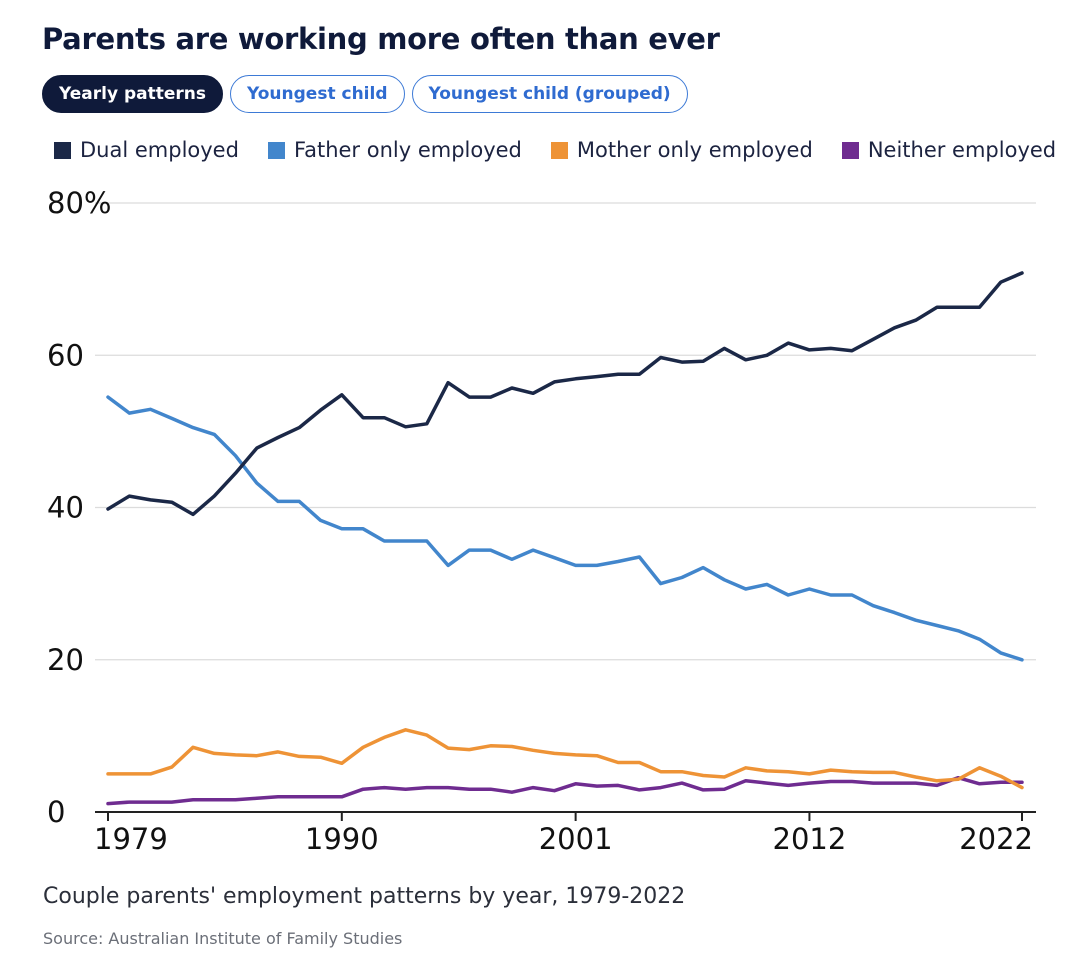  Describe the element at coordinates (317, 94) in the screenshot. I see `tab-youngest-child: Youngest child` at that location.